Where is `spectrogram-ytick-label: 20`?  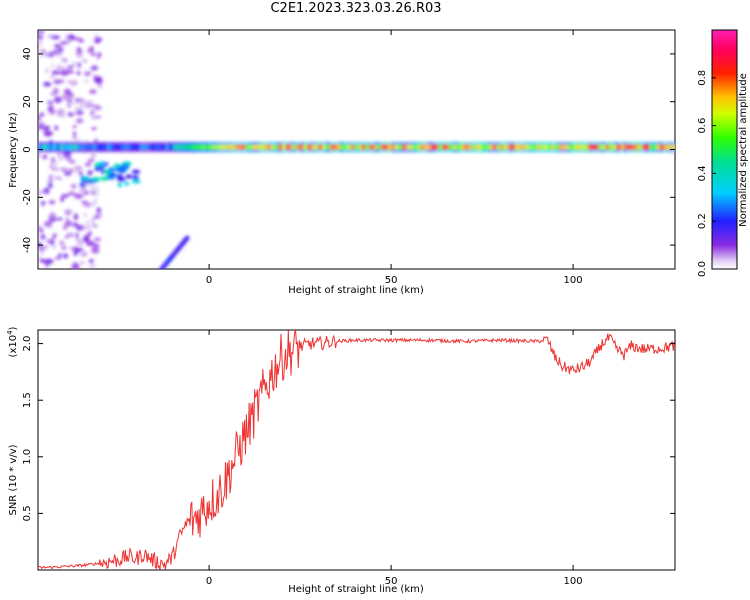
spectrogram-ytick-label: 20 is located at coordinates (27, 101).